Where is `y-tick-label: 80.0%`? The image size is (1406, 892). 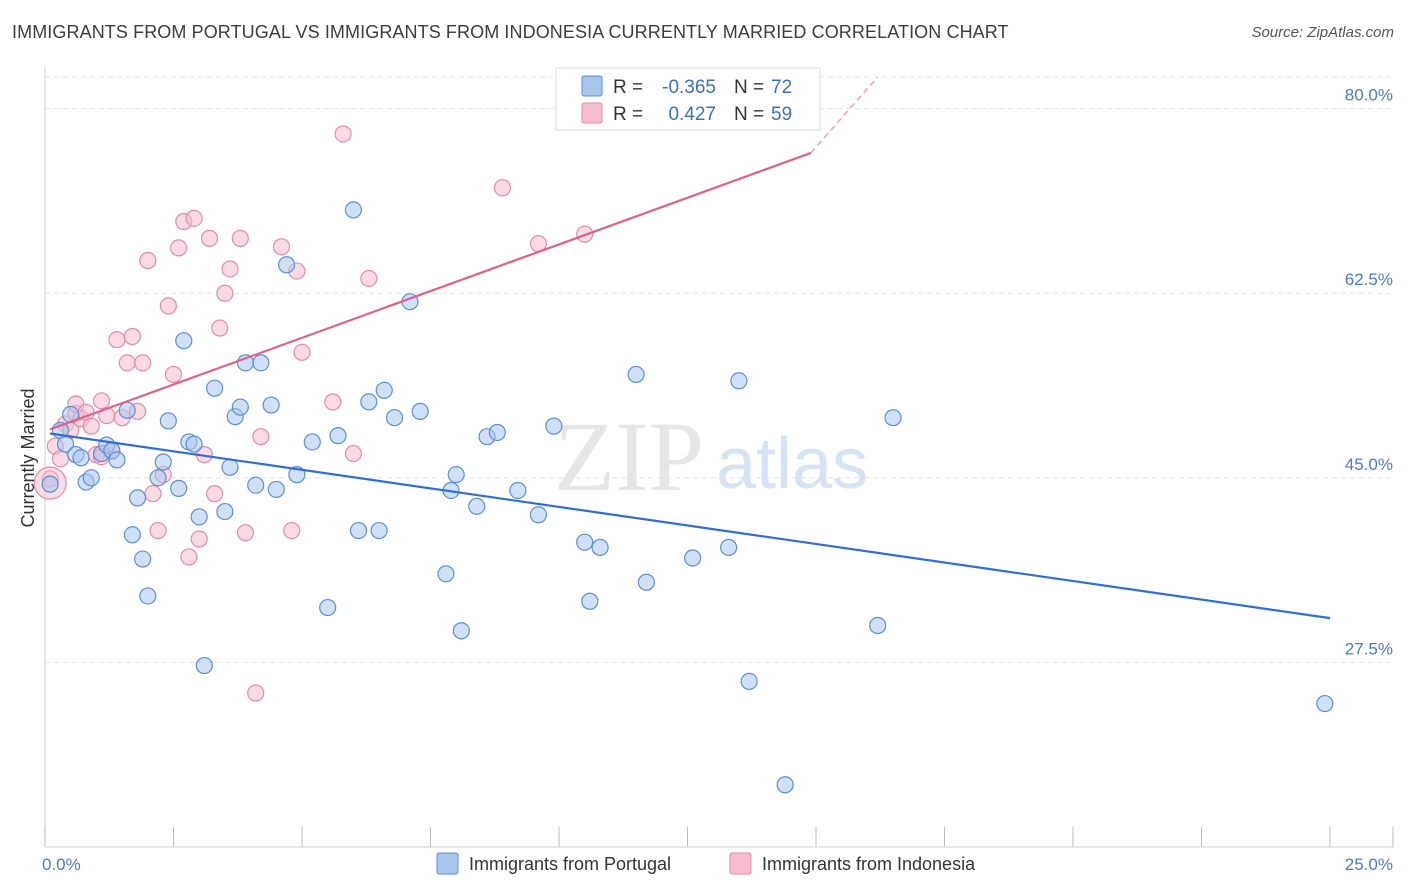 y-tick-label: 80.0% is located at coordinates (1369, 95).